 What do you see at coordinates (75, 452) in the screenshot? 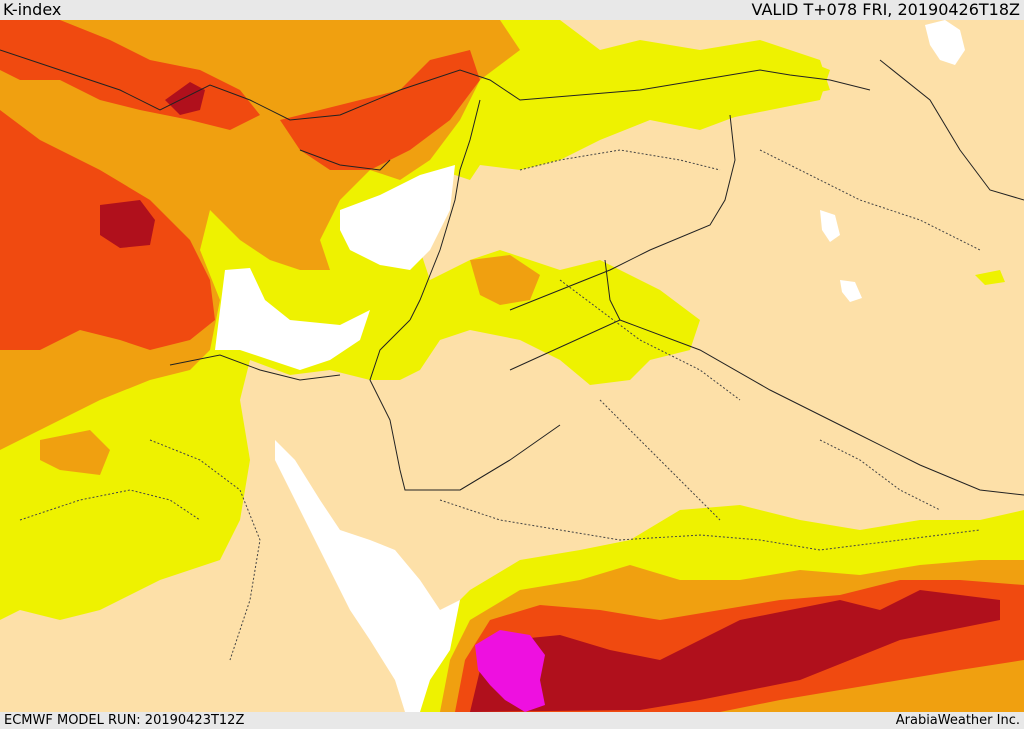
I see `k-index-orange-blob-sw` at bounding box center [75, 452].